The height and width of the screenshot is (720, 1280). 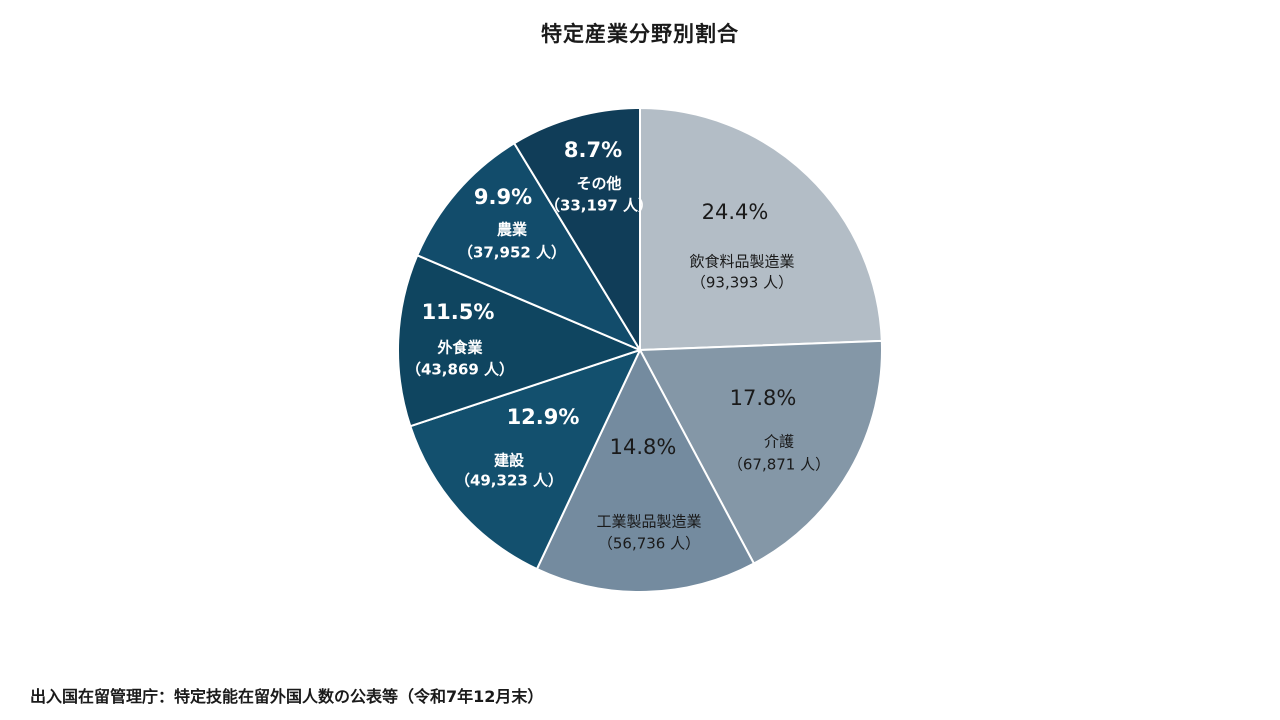 What do you see at coordinates (742, 283) in the screenshot?
I see `slice-count-label: （93,393 人）` at bounding box center [742, 283].